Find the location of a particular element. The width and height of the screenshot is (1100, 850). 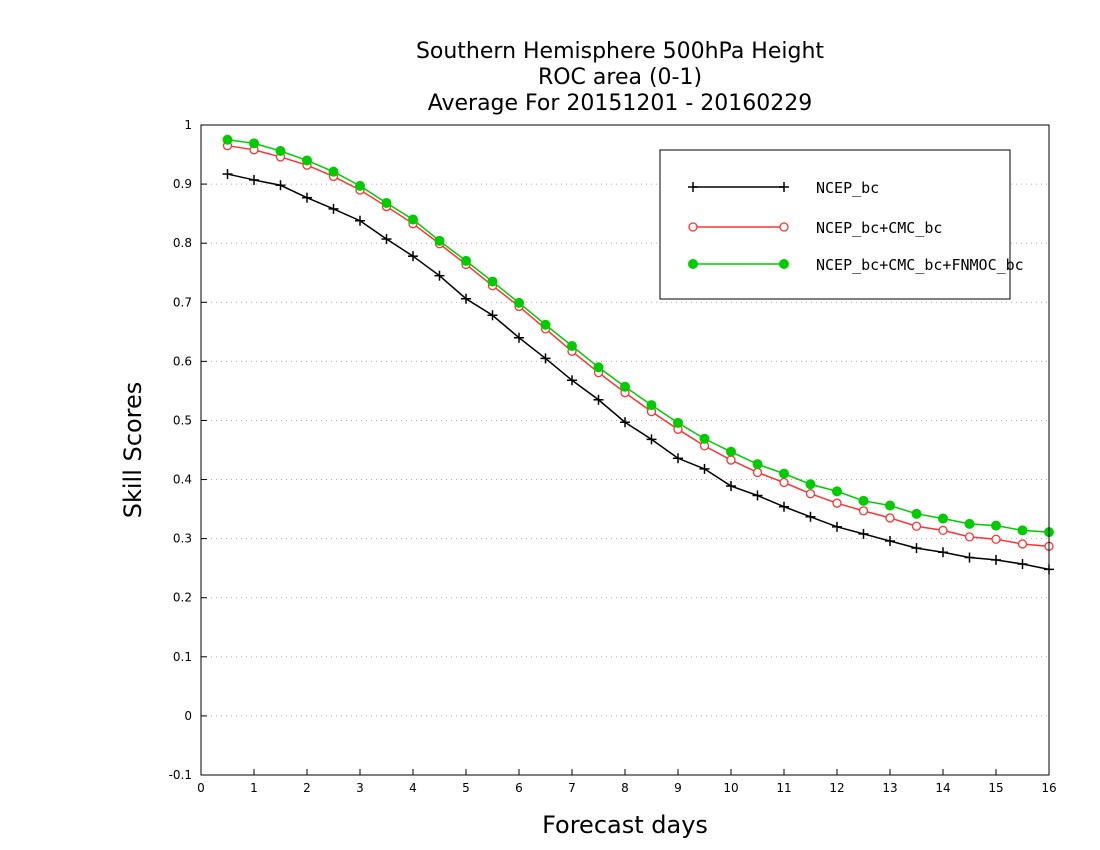

title-line-1: Southern Hemisphere 500hPa Height is located at coordinates (620, 51).